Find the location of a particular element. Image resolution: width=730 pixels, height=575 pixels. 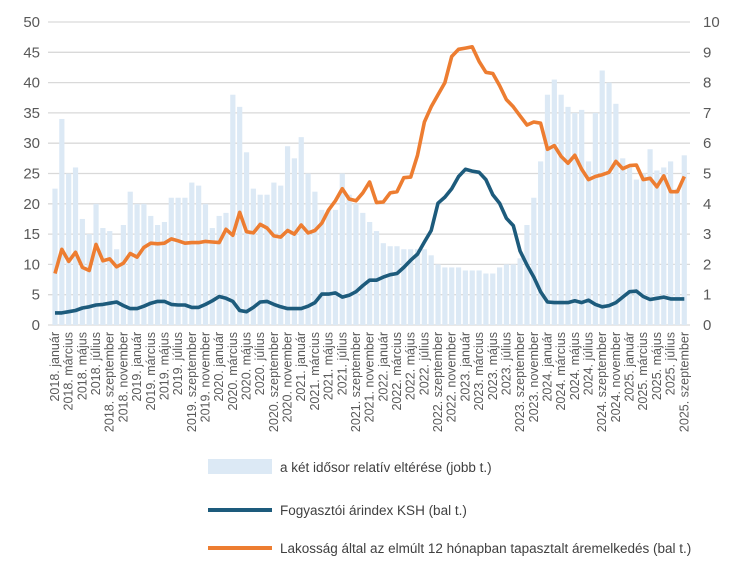

x-tick-label: 2022. március is located at coordinates (397, 371).